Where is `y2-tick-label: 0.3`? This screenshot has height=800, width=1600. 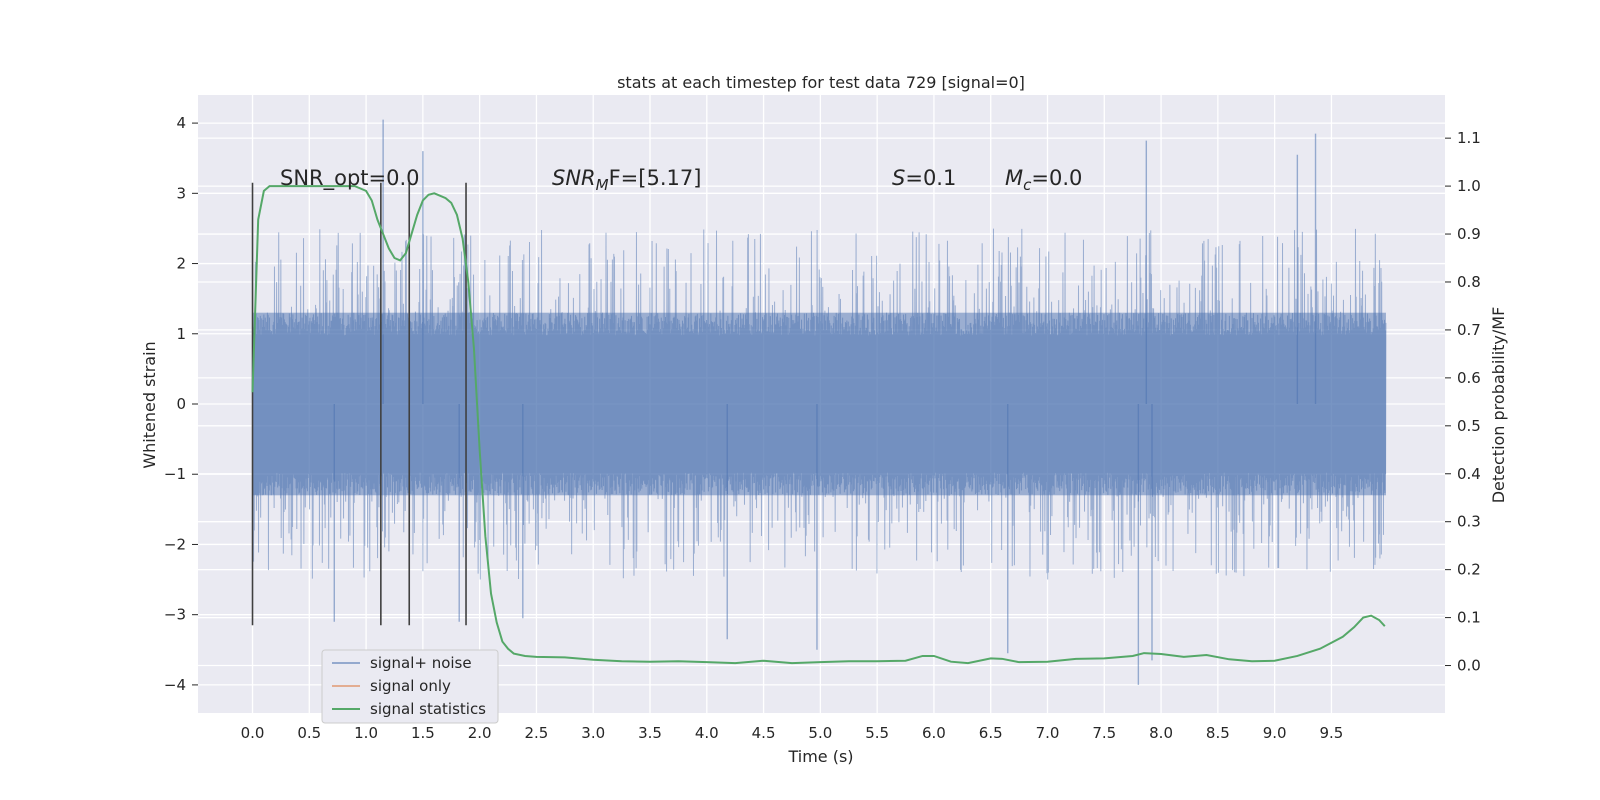
y2-tick-label: 0.3 is located at coordinates (1469, 522).